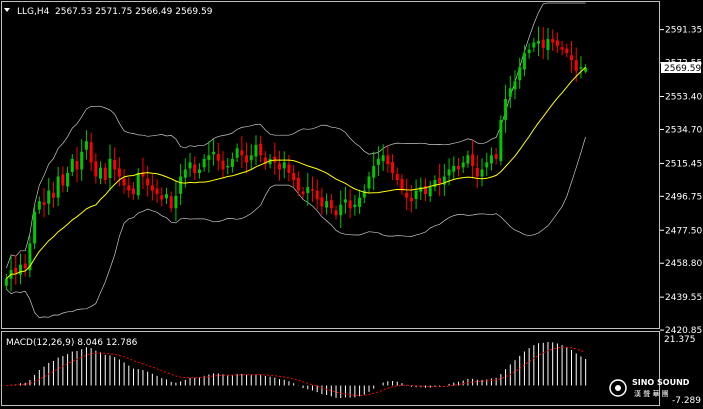 This screenshot has width=703, height=409. I want to click on macd-axis-top: 21.375, so click(680, 340).